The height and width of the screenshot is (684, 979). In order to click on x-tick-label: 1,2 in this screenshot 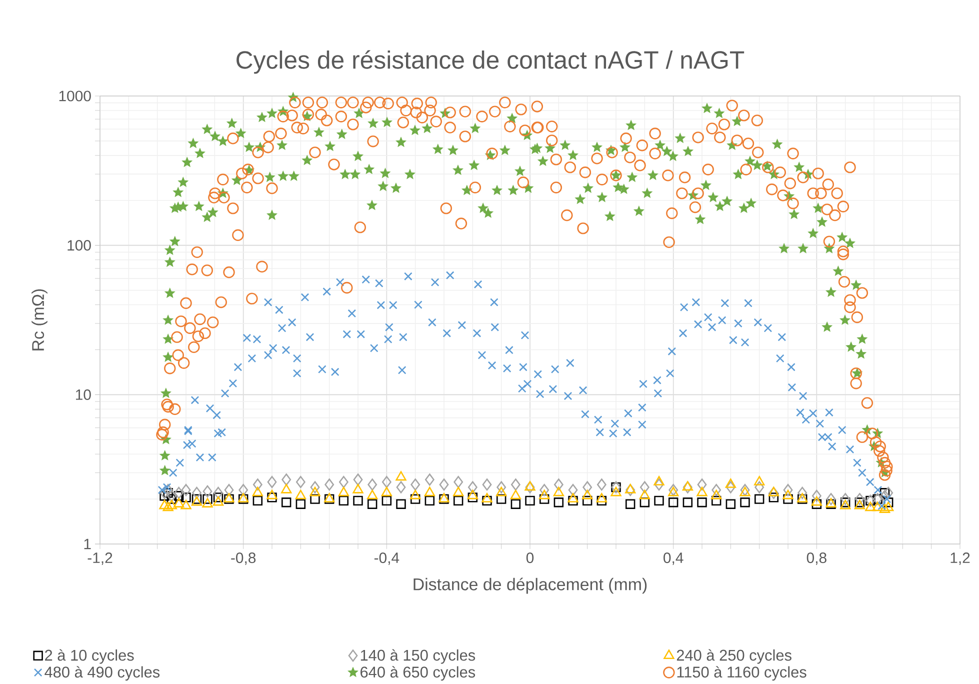, I will do `click(960, 558)`.